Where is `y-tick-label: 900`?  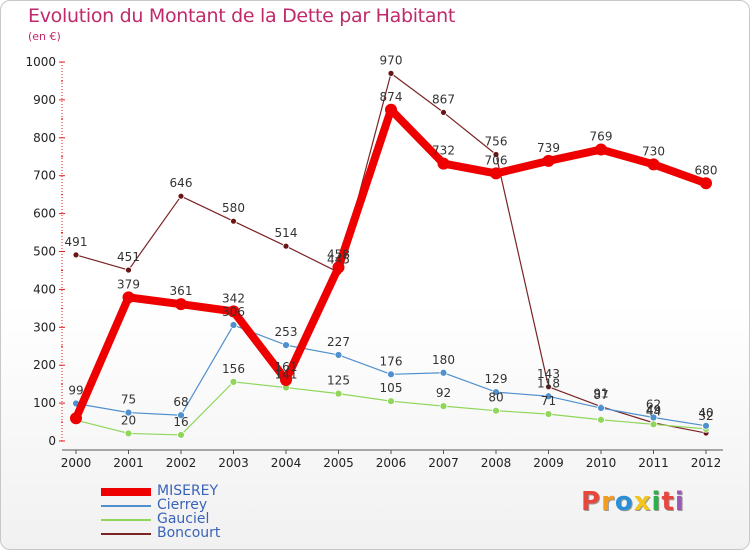
y-tick-label: 900 is located at coordinates (44, 100).